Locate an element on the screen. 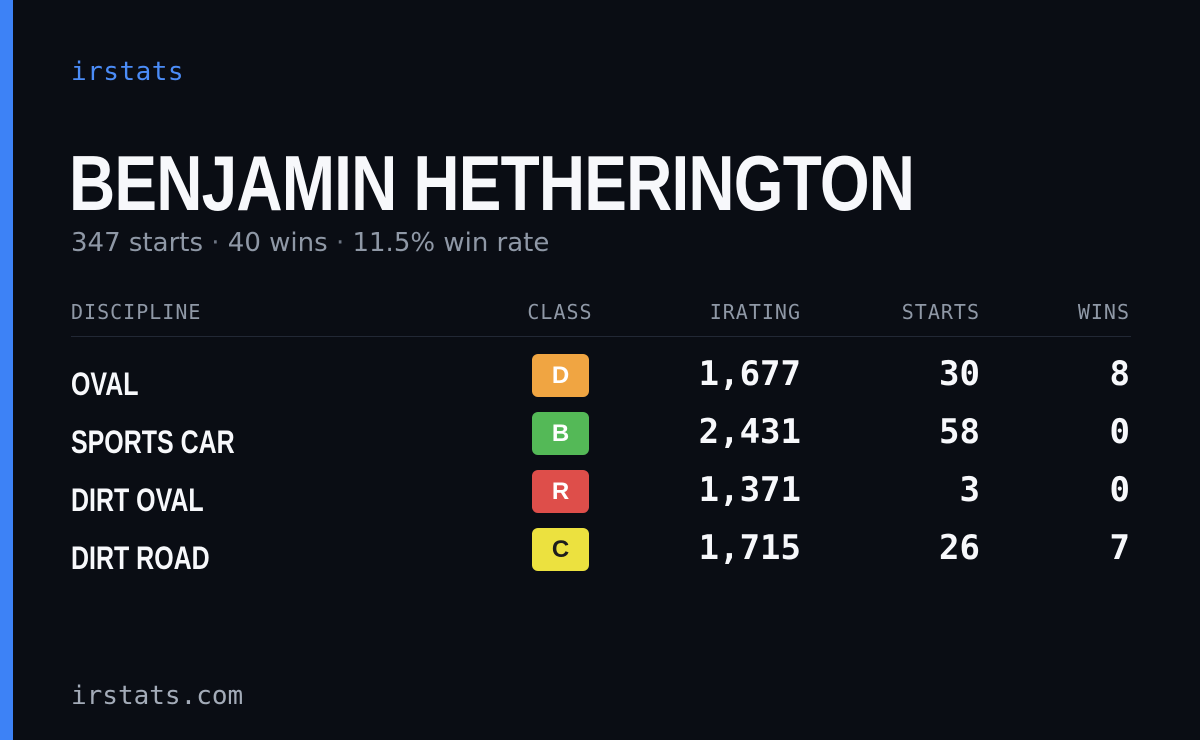  header-starts: STARTS is located at coordinates (940, 312).